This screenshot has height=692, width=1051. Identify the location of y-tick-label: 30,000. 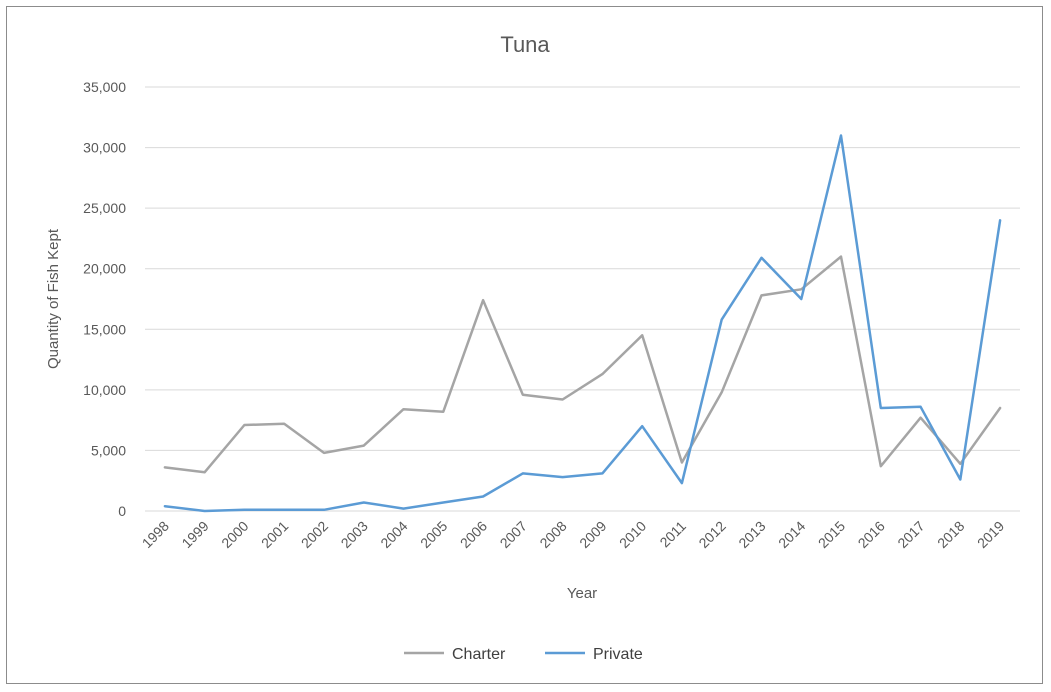
(104, 148).